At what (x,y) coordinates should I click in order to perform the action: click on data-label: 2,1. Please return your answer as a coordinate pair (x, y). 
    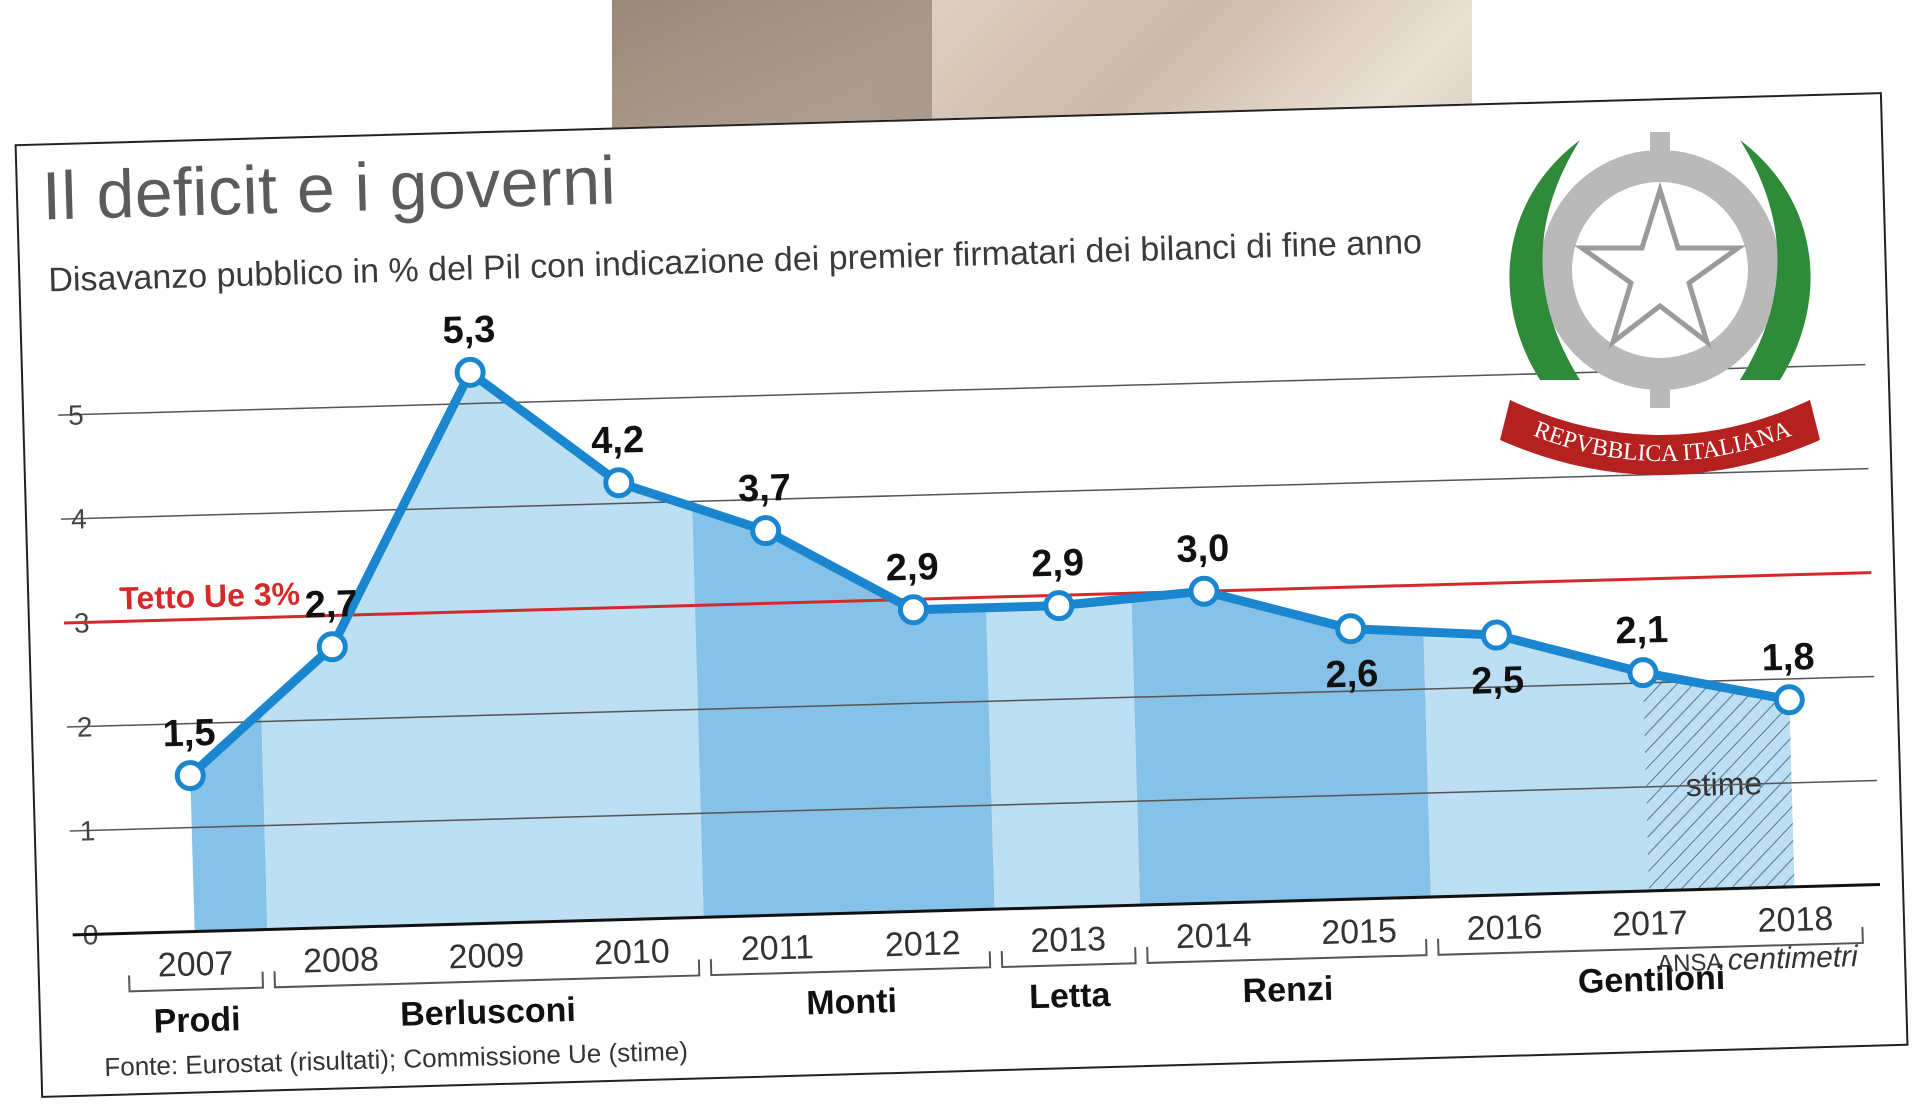
    Looking at the image, I should click on (1642, 630).